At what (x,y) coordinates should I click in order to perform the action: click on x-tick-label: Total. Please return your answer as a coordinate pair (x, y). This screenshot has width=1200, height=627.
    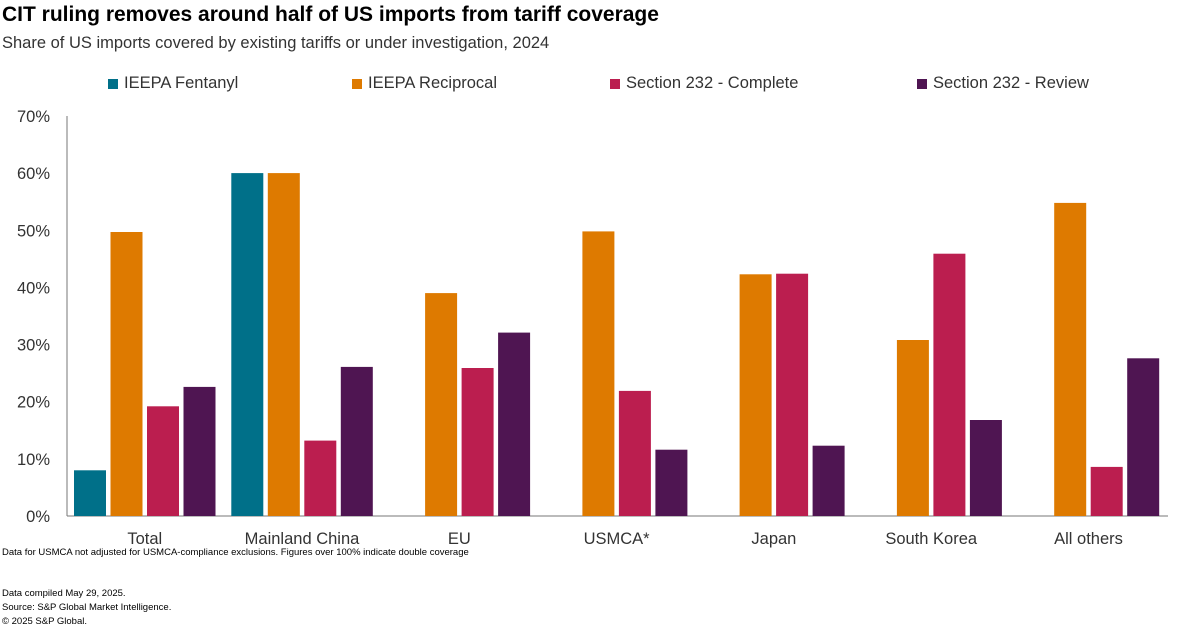
    Looking at the image, I should click on (144, 539).